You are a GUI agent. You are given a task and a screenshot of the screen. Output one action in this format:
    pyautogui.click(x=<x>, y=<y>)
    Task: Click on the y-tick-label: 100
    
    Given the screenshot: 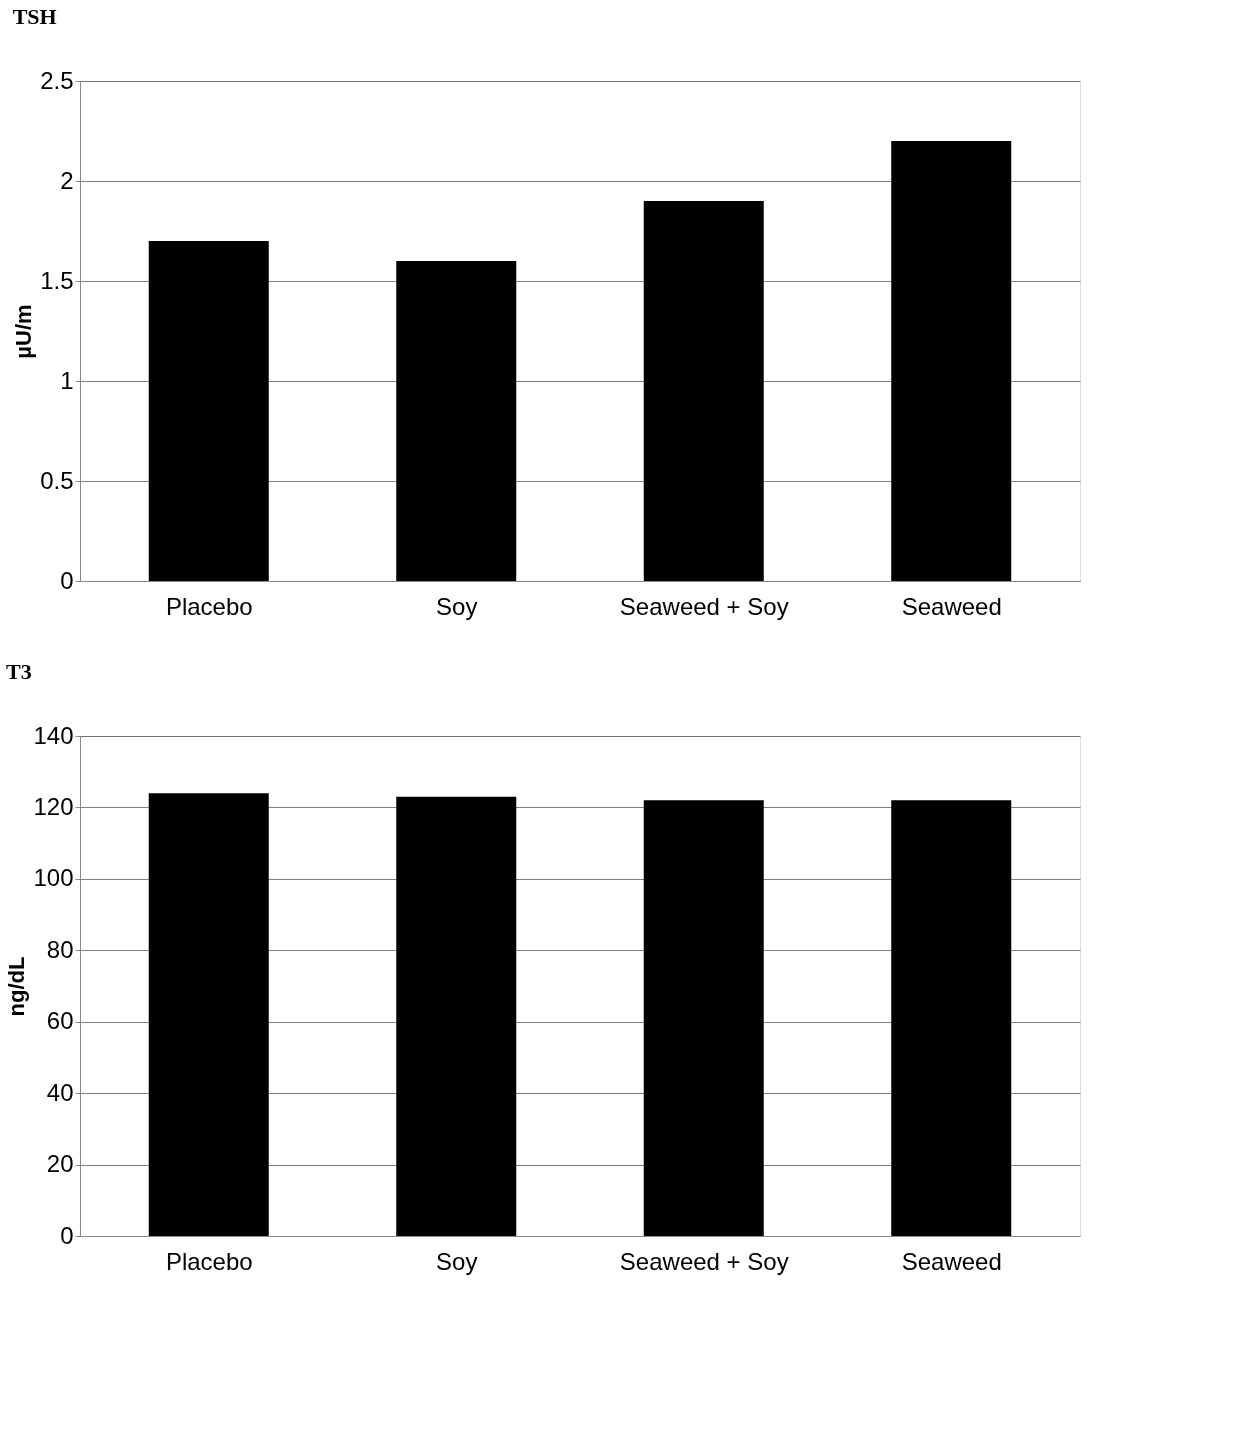 What is the action you would take?
    pyautogui.click(x=53, y=878)
    